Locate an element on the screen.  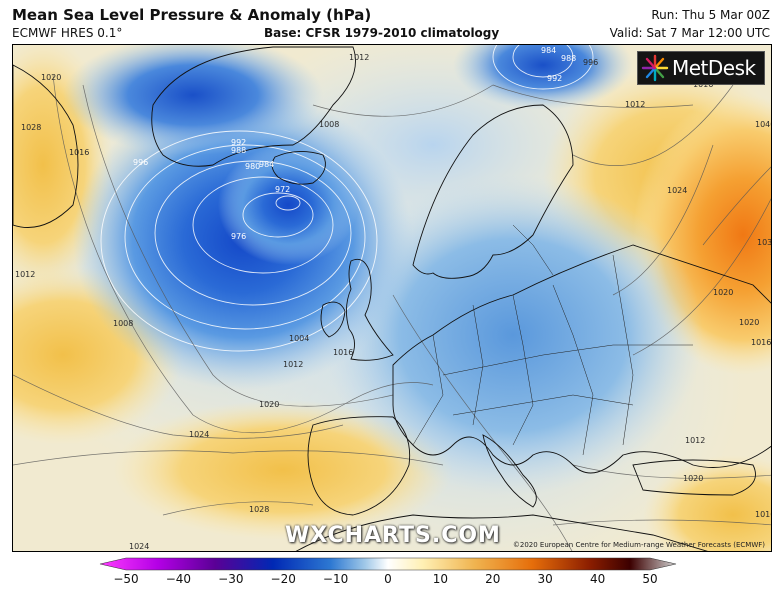
metdesk-sunburst-icon is located at coordinates (655, 68).